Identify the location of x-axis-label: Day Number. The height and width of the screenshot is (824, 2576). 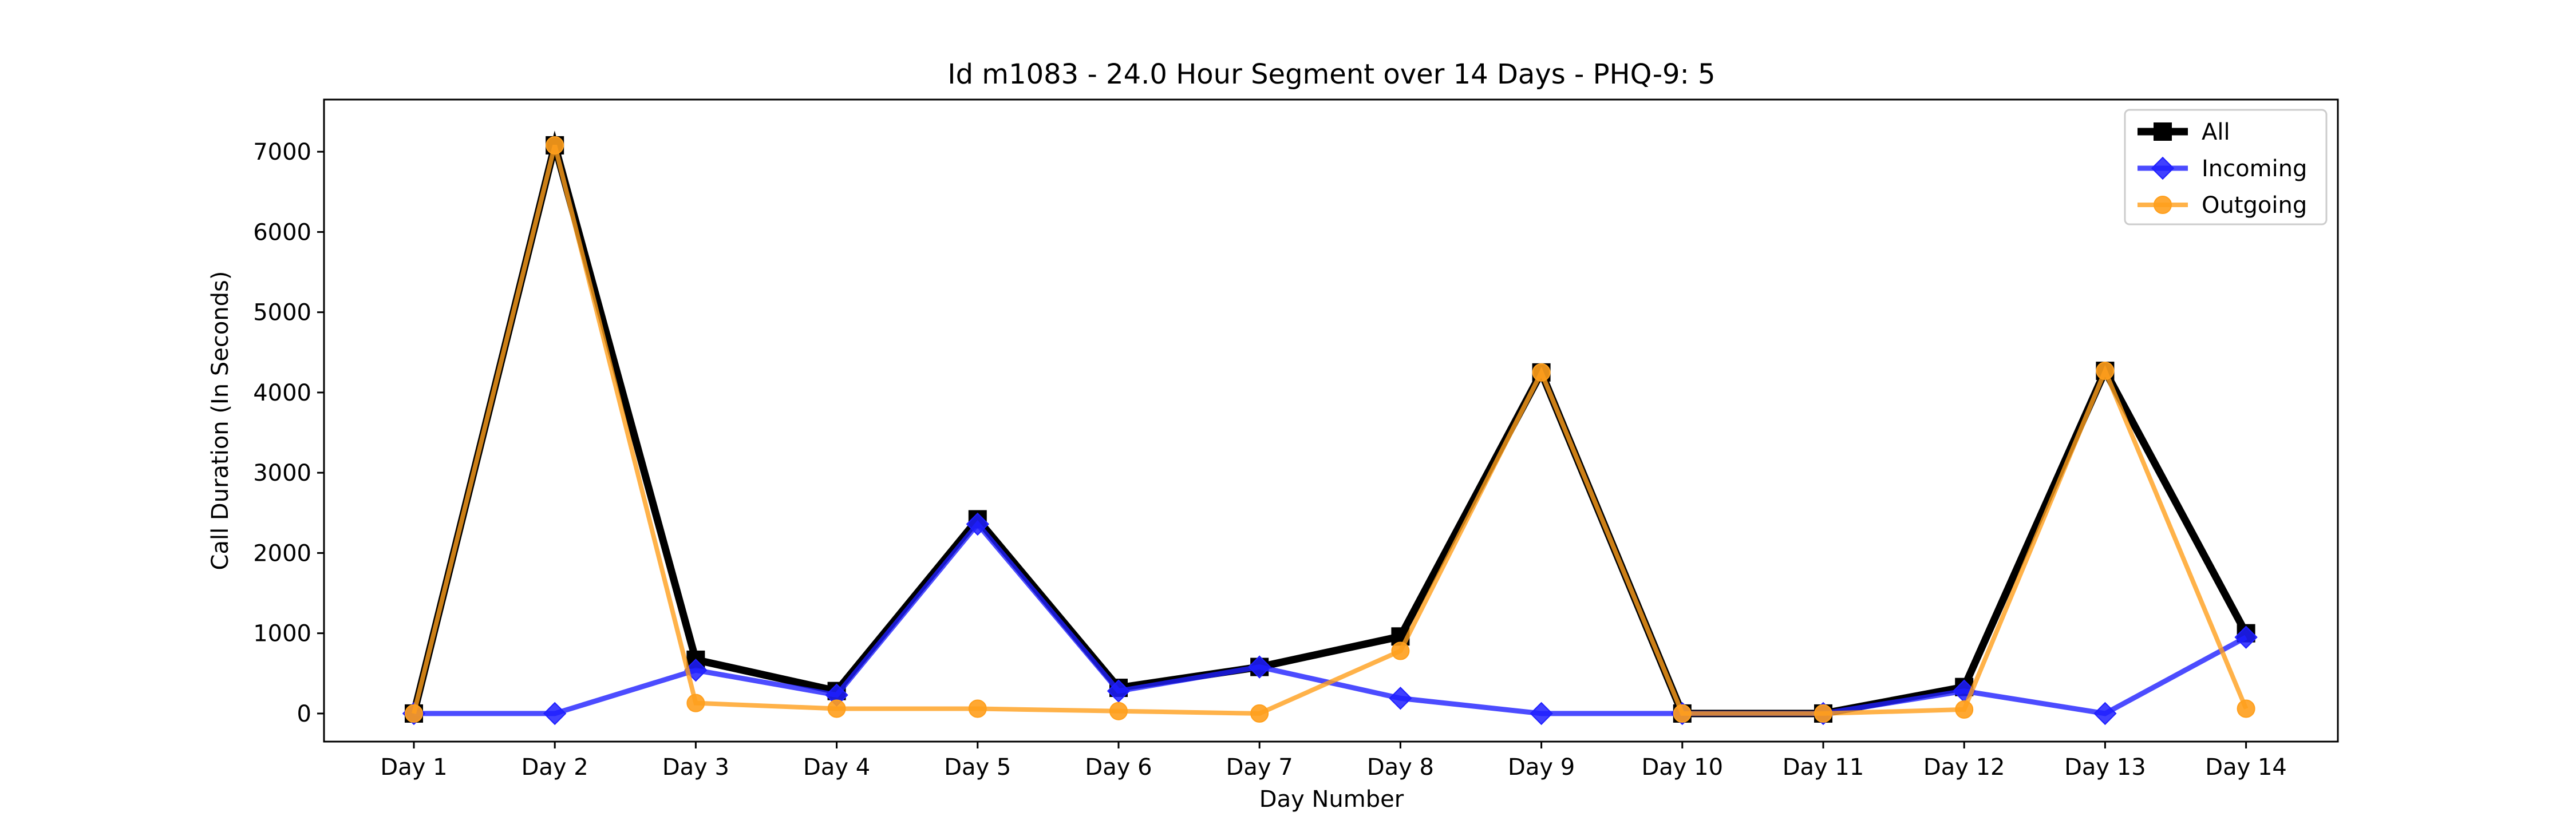
(1331, 799).